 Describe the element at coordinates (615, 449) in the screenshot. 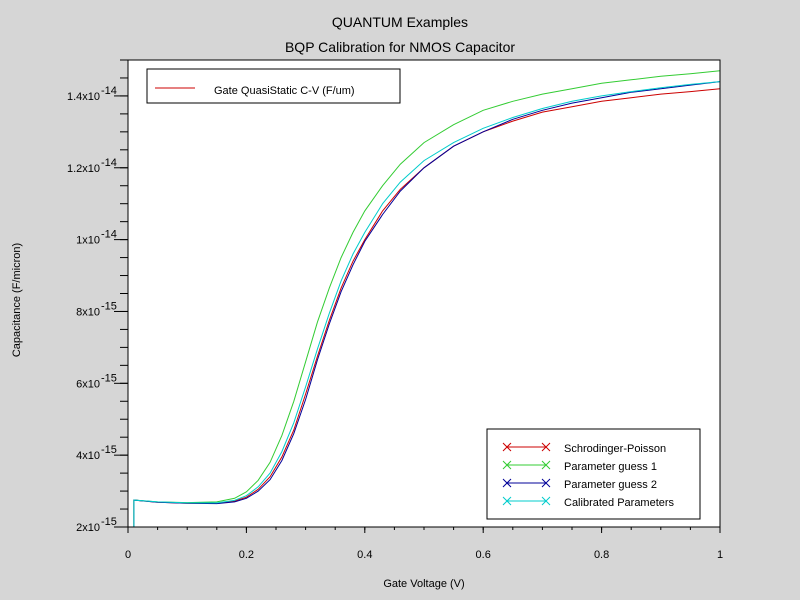

I see `legend-label: Schrodinger-Poisson` at that location.